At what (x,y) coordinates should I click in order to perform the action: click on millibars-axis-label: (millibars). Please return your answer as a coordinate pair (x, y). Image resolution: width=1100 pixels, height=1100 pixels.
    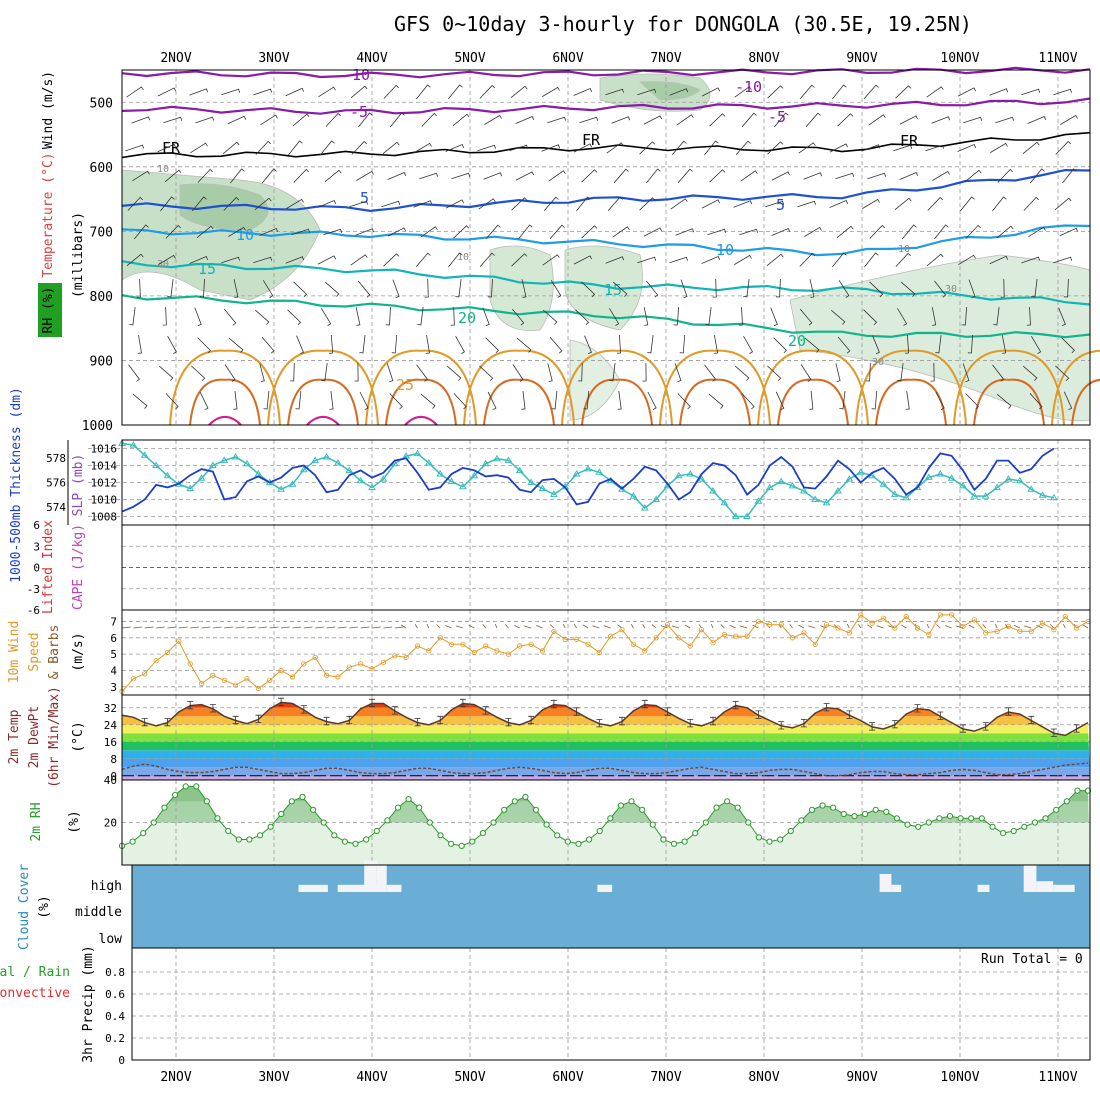
    Looking at the image, I should click on (78, 255).